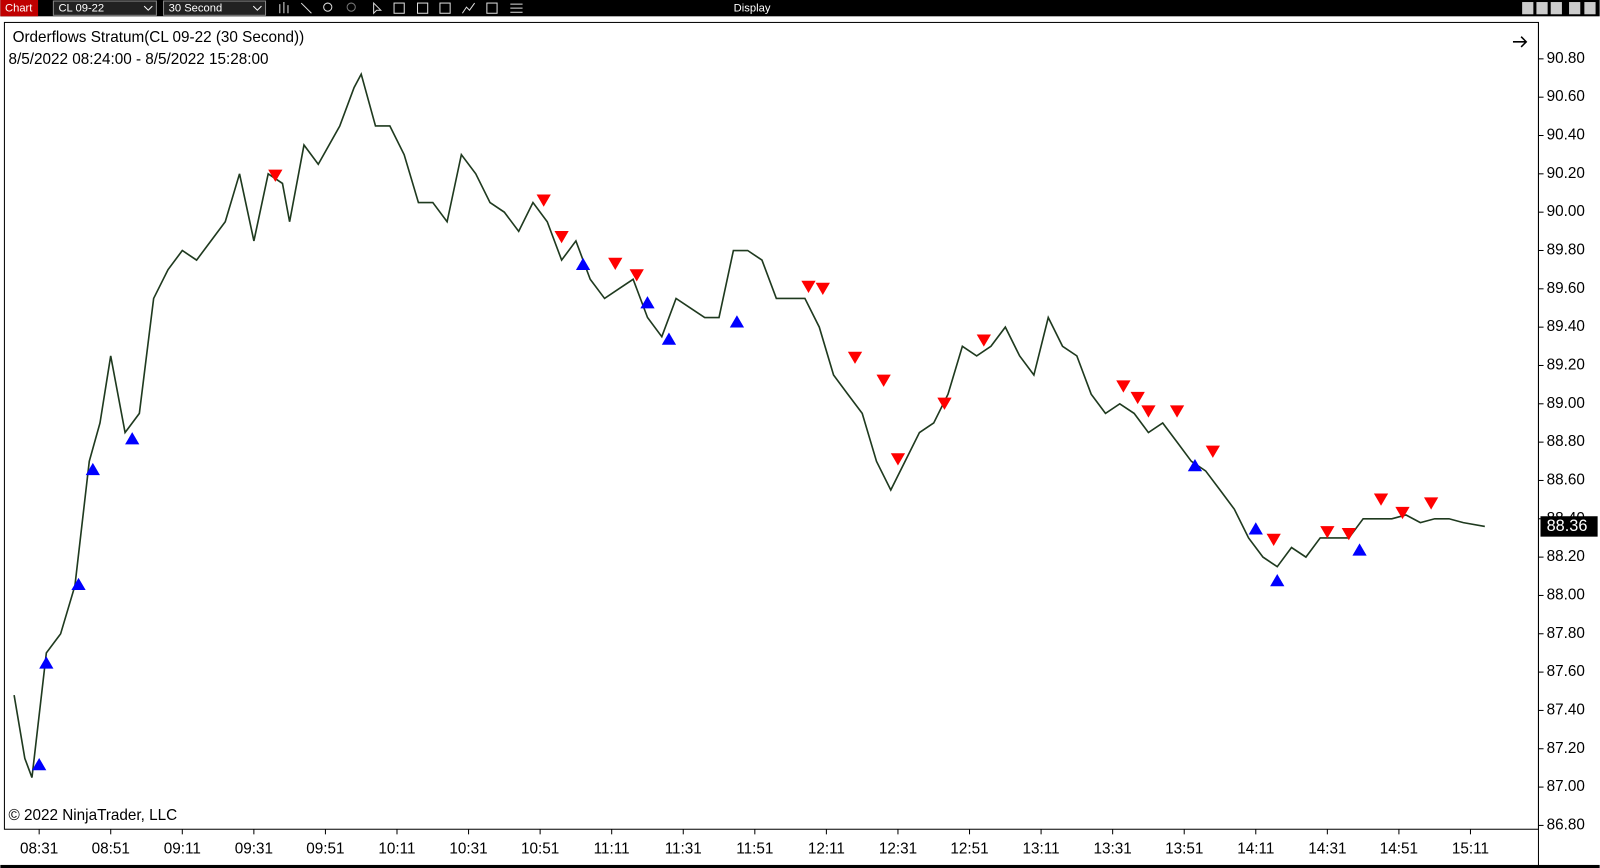 The width and height of the screenshot is (1600, 868). What do you see at coordinates (1566, 403) in the screenshot?
I see `y-tick-label: 89.00` at bounding box center [1566, 403].